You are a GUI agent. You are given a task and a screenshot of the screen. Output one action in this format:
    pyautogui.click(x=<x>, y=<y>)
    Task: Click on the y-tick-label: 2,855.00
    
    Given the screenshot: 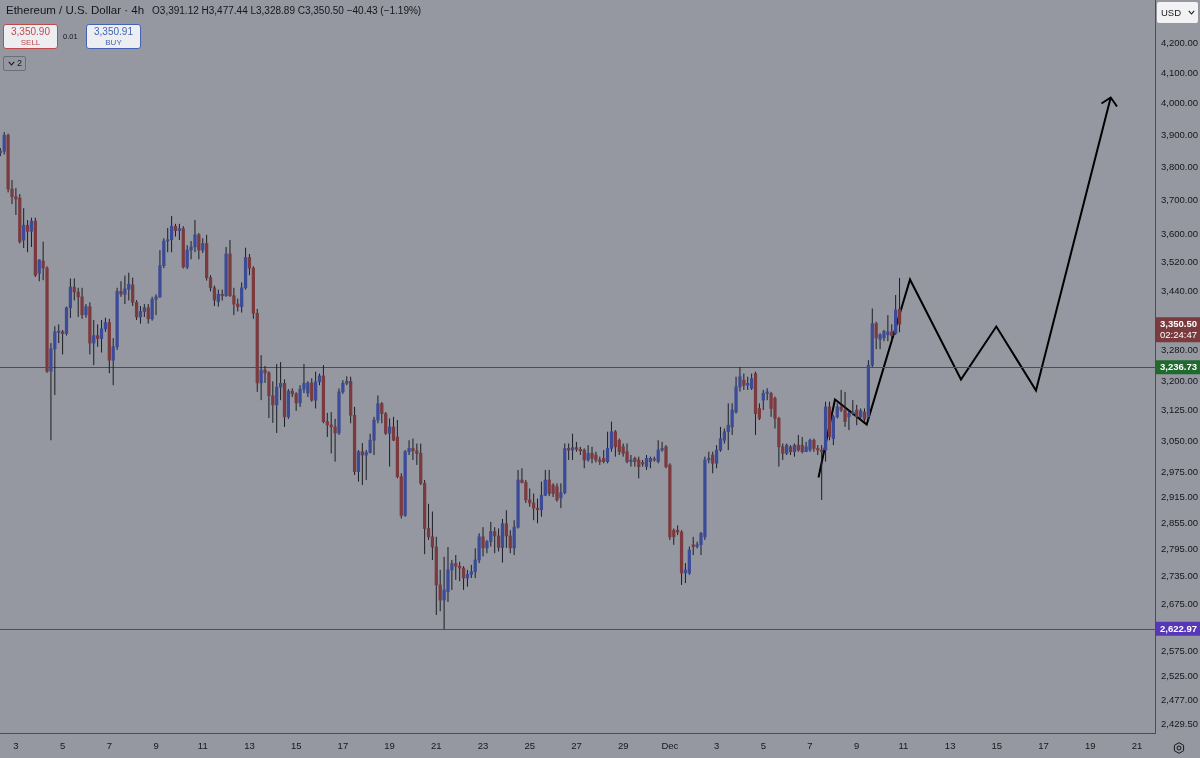 What is the action you would take?
    pyautogui.click(x=1179, y=522)
    